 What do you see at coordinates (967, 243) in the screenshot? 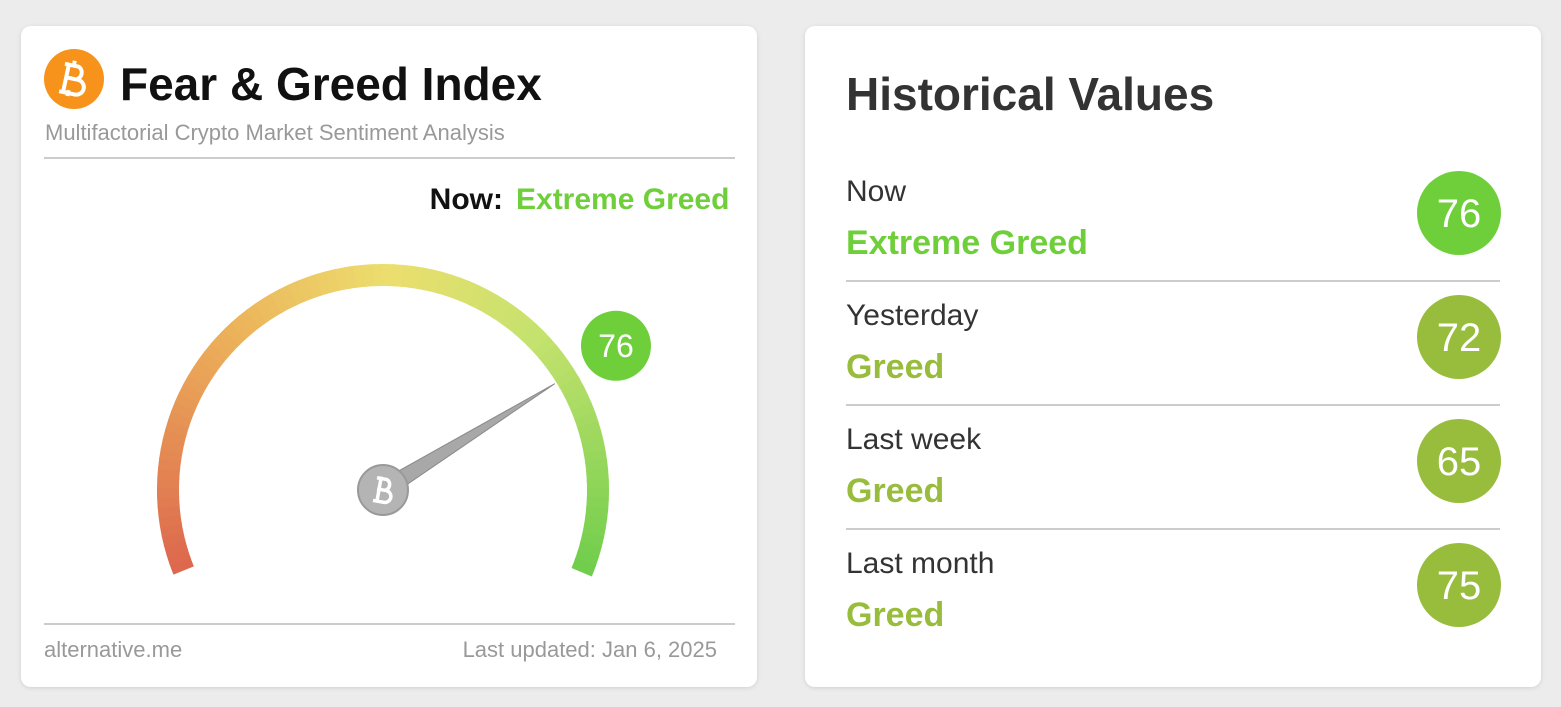
I see `row-classification: Extreme Greed` at bounding box center [967, 243].